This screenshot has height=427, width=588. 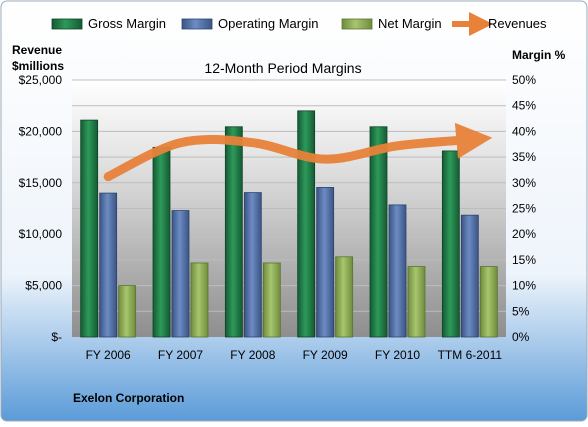 What do you see at coordinates (521, 311) in the screenshot?
I see `right-tick-label: 5%` at bounding box center [521, 311].